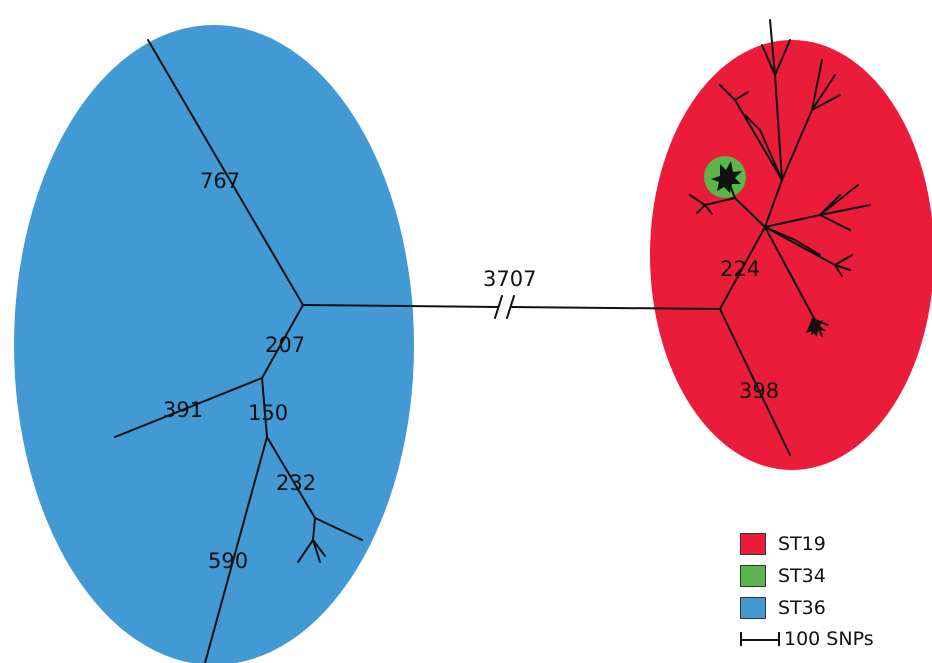  What do you see at coordinates (509, 279) in the screenshot?
I see `branch-label-3707: 3707` at bounding box center [509, 279].